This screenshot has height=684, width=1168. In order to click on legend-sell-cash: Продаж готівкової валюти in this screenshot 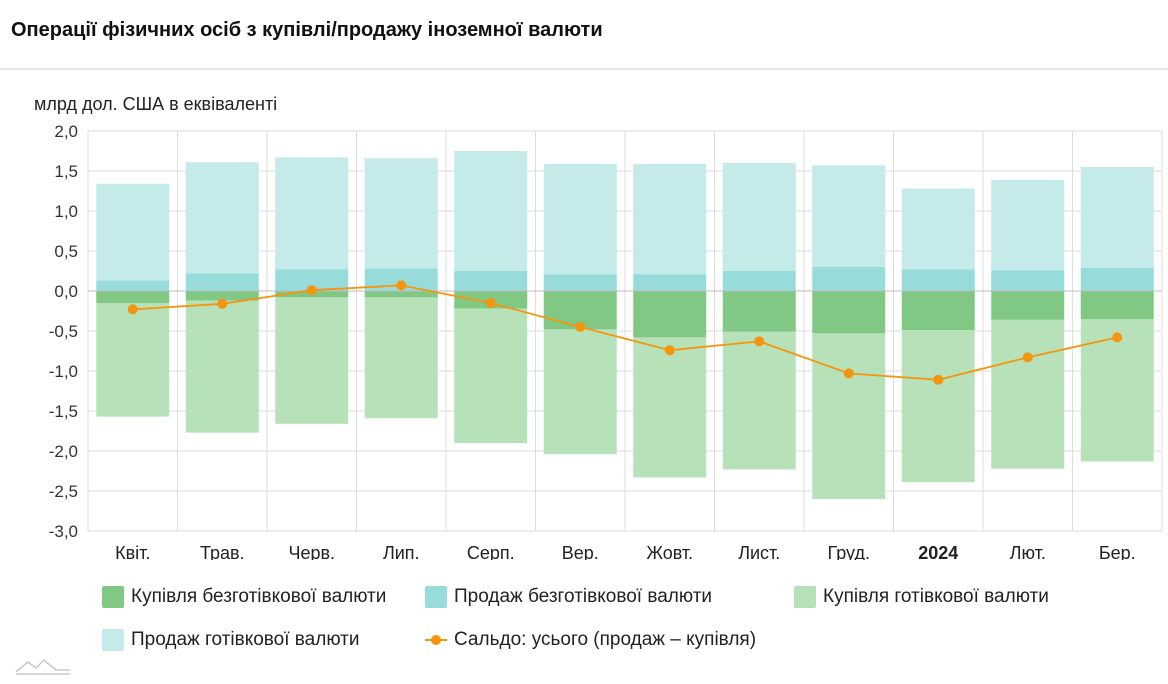, I will do `click(230, 640)`.